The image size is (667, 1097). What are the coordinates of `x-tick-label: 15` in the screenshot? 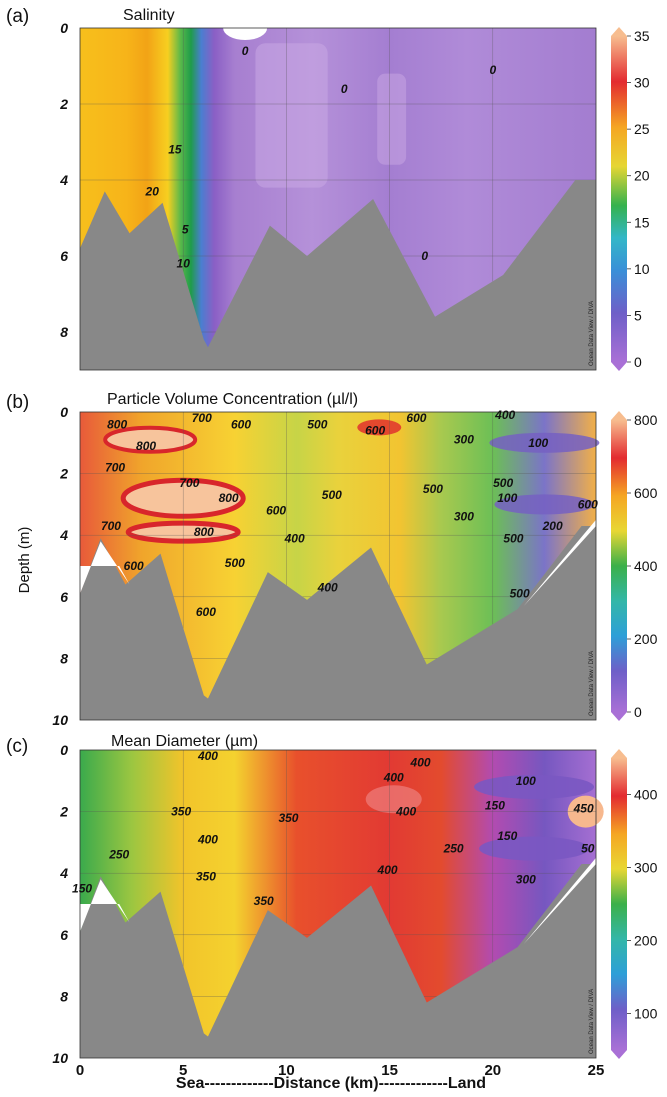 It's located at (389, 1070).